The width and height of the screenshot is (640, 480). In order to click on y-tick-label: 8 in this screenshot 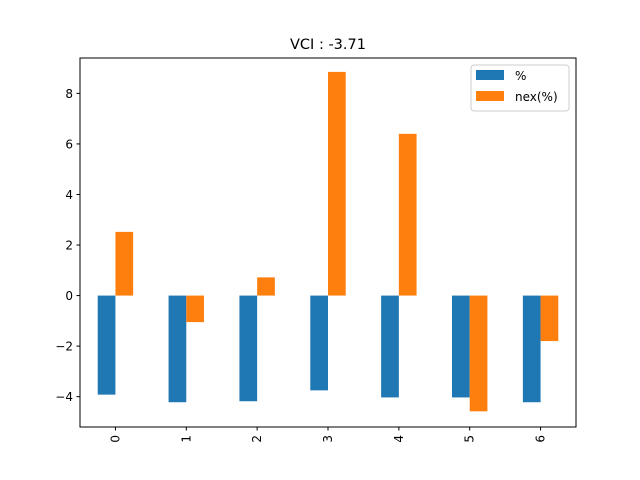, I will do `click(69, 94)`.